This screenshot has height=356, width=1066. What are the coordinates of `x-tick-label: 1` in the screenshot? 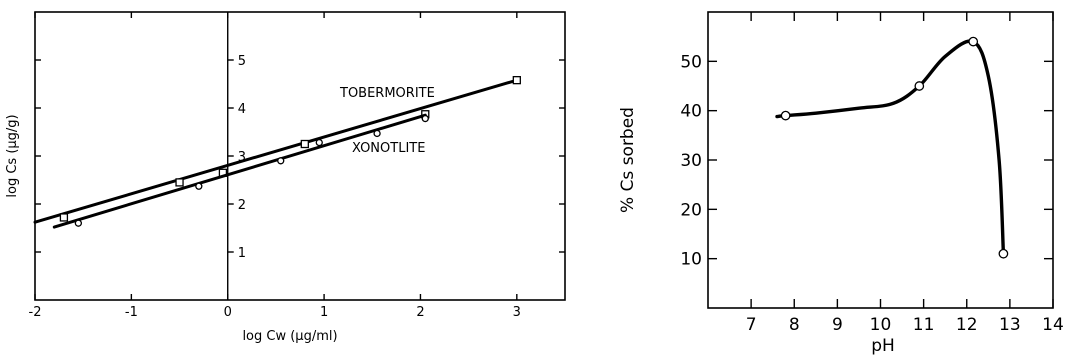 It's located at (324, 312).